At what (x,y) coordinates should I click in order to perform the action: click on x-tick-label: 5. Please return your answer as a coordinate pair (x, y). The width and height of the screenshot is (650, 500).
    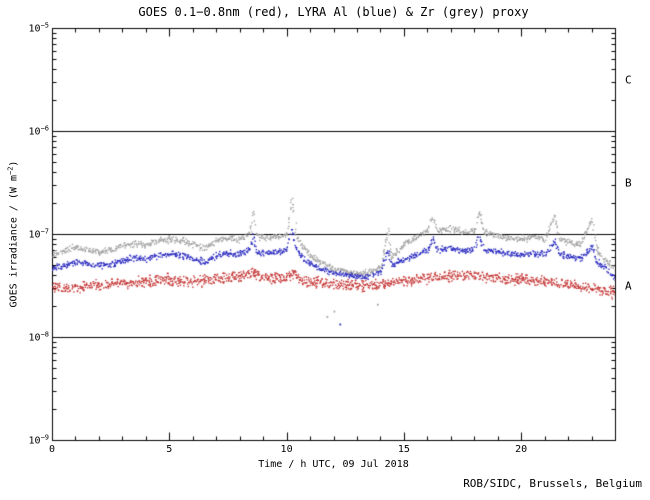
    Looking at the image, I should click on (169, 449).